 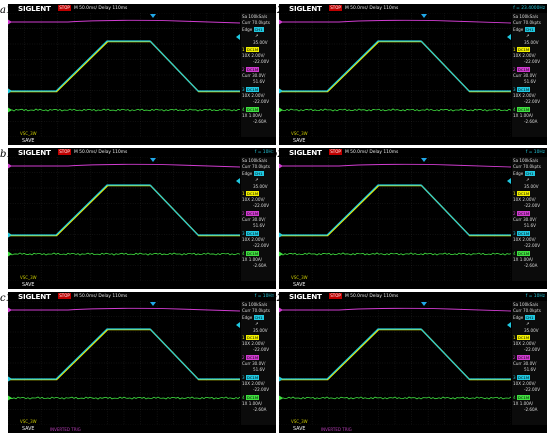 I want to click on top-bar: SIGLENT STOP M 50.0ms/ Delay 110ms f = 10Hz, so click(x=413, y=296).